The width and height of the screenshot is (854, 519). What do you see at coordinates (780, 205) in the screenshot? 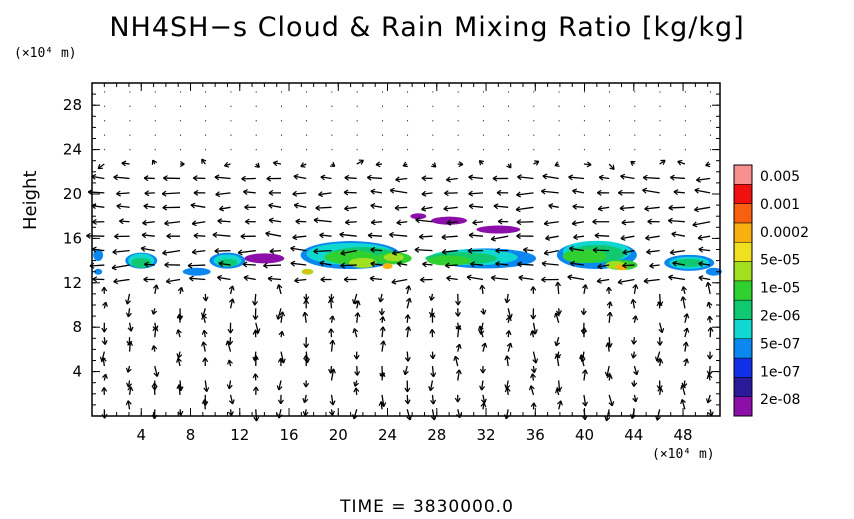
I see `colorbar-label: 0.001` at bounding box center [780, 205].